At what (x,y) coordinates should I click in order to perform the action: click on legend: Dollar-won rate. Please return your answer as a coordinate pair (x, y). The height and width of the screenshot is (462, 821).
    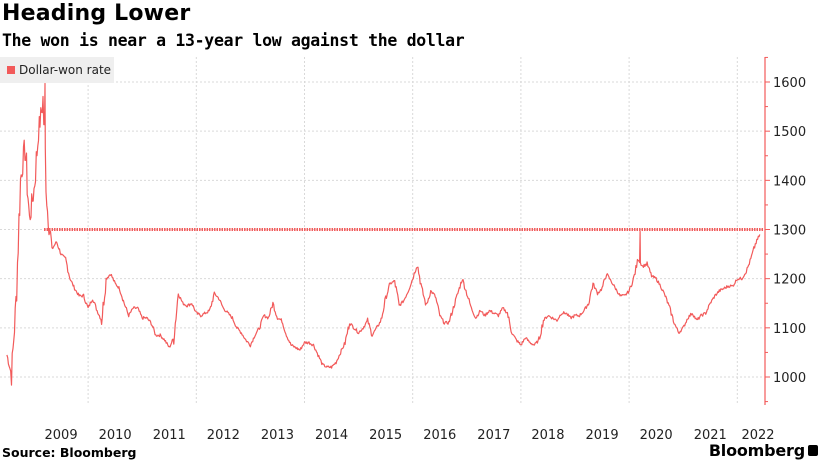
    Looking at the image, I should click on (57, 70).